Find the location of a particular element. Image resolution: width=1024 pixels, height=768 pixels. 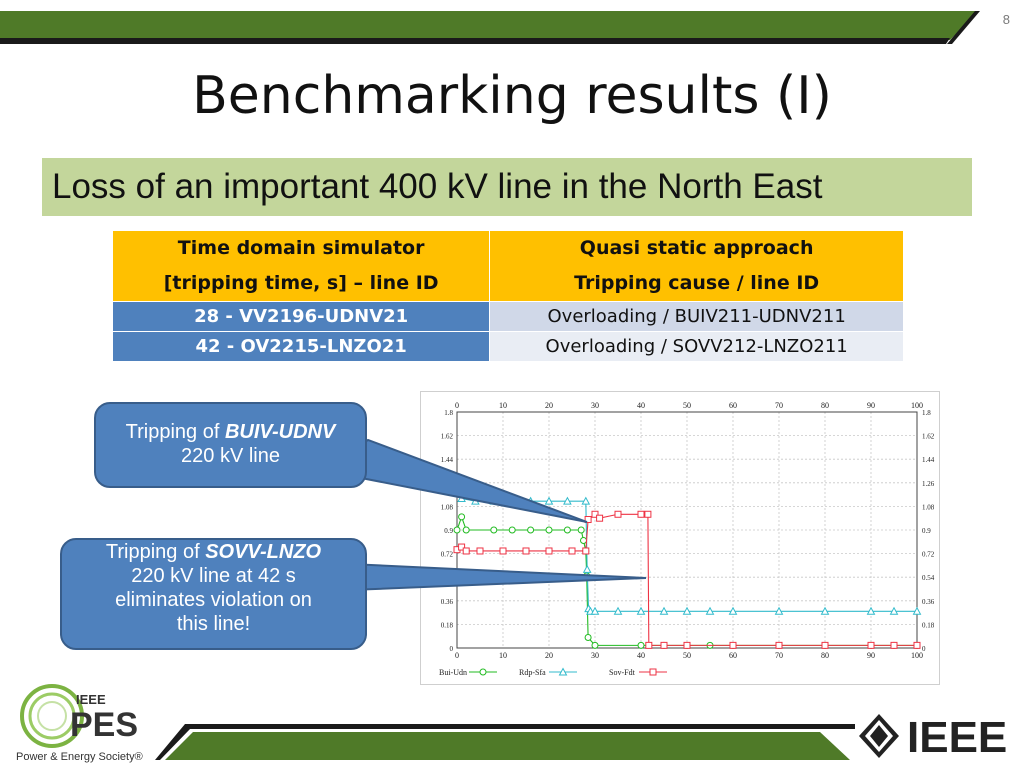

x-tick-label-top: 60 is located at coordinates (733, 405).